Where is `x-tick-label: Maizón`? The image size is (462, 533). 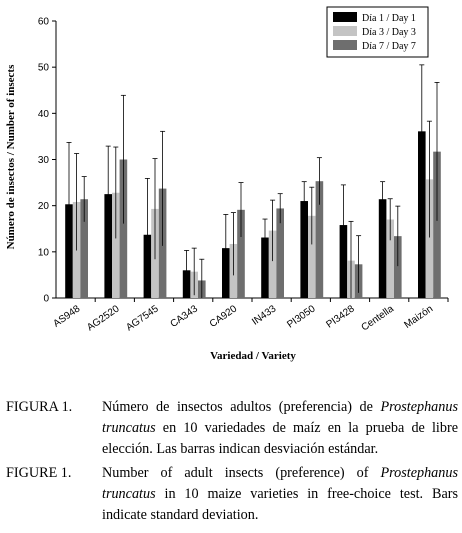 x-tick-label: Maizón is located at coordinates (418, 317).